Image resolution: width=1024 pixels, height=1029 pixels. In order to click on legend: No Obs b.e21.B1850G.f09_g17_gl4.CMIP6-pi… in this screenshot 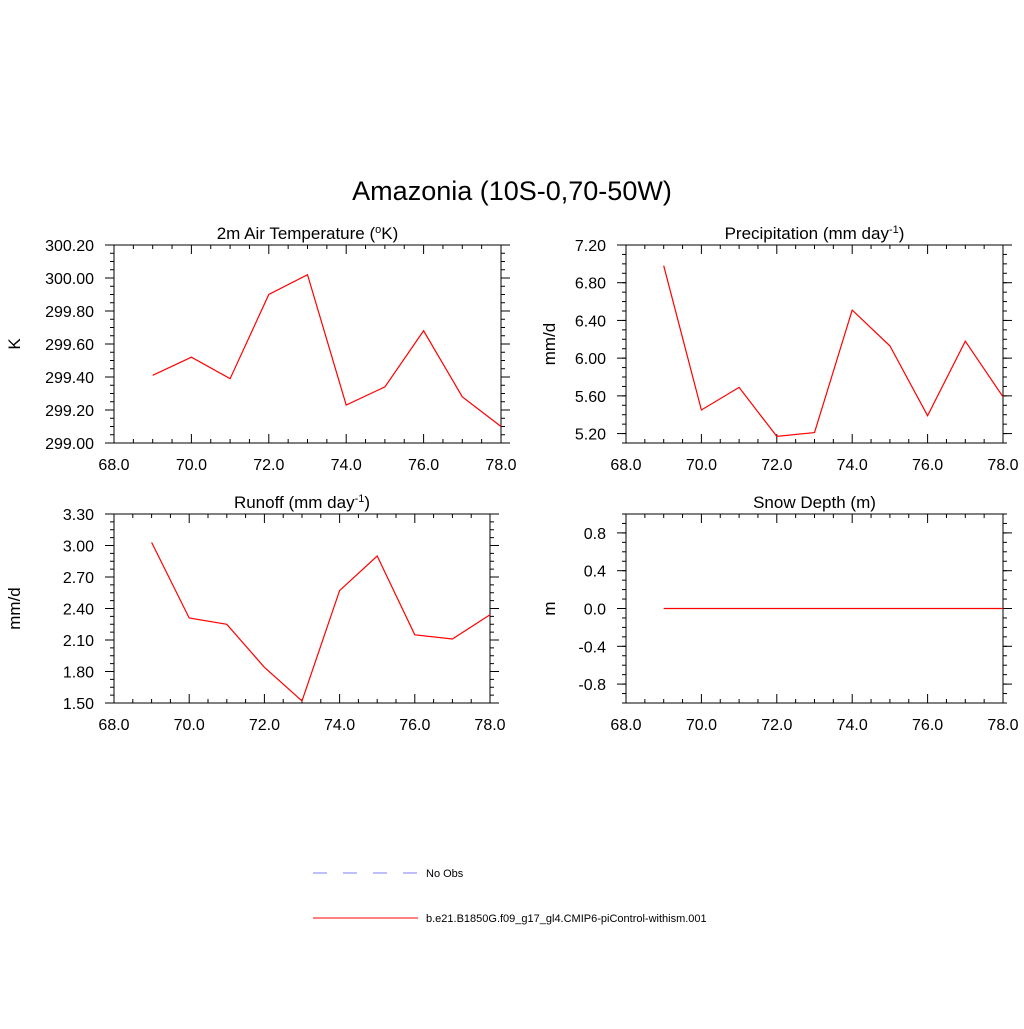, I will do `click(510, 896)`.